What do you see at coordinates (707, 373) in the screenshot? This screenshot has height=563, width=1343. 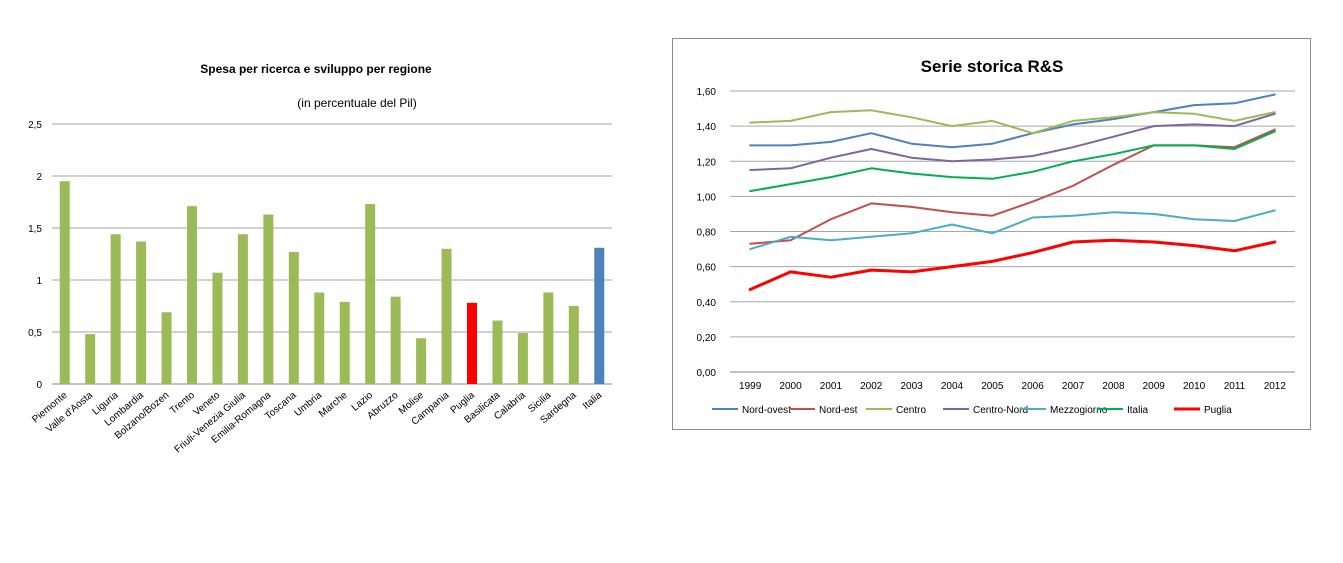 I see `line-y-tick-label: 0,00` at bounding box center [707, 373].